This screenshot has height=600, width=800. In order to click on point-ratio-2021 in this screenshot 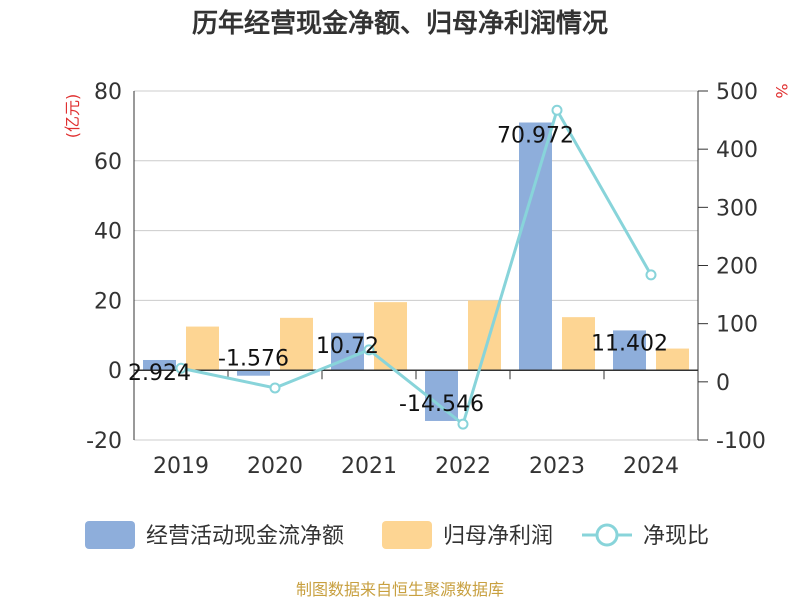, I will do `click(369, 350)`.